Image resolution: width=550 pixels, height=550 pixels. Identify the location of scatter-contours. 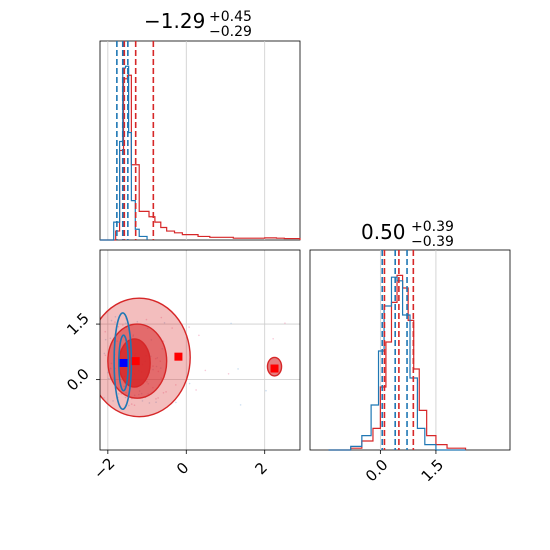
(191, 357).